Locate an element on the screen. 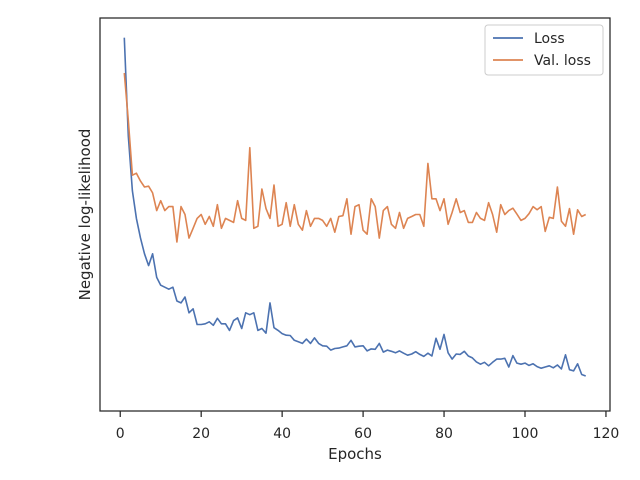 The height and width of the screenshot is (480, 640). x-tick-label: 100 is located at coordinates (525, 434).